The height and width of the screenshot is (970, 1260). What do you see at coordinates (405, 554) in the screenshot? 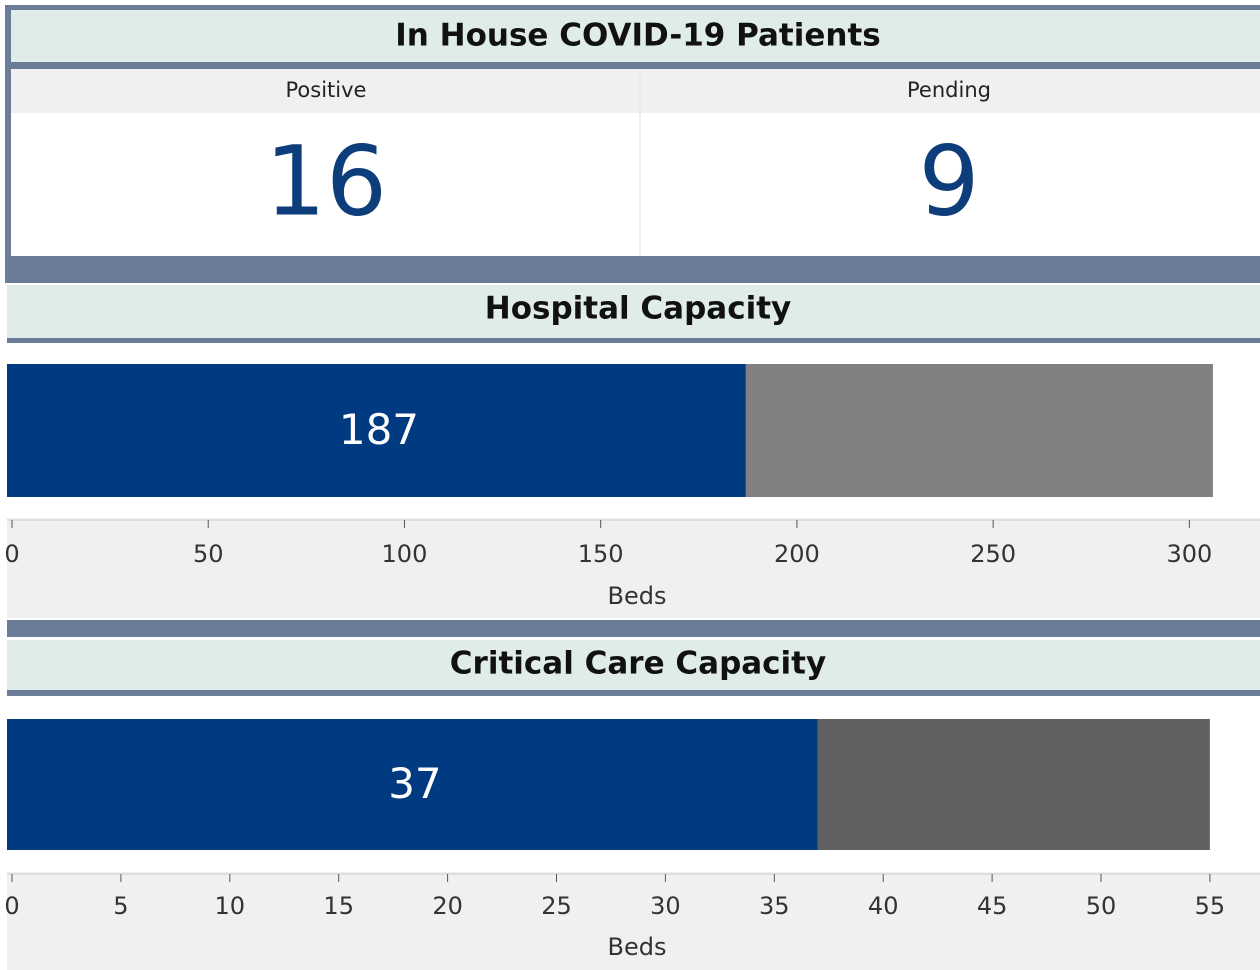
I see `x-tick-label: 100` at bounding box center [405, 554].